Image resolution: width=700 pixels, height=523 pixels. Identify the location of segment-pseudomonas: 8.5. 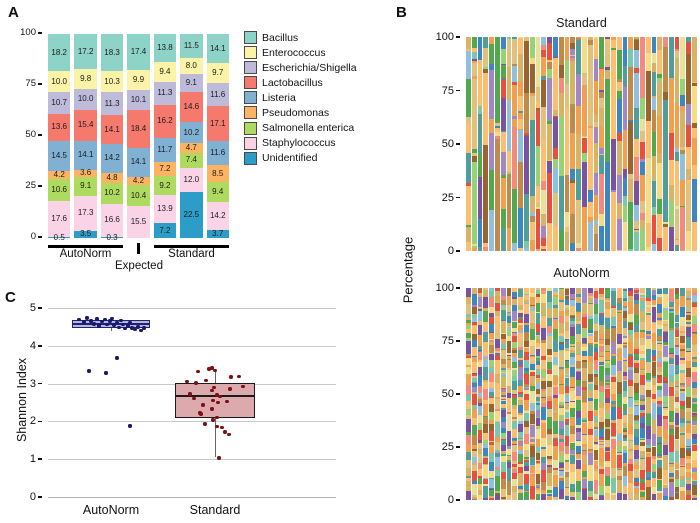
(217, 174).